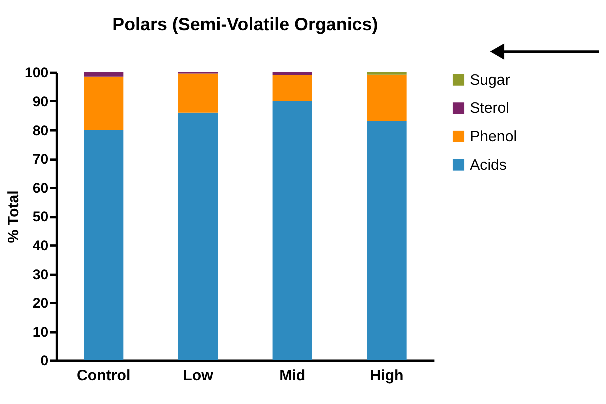 This screenshot has width=606, height=404. What do you see at coordinates (494, 137) in the screenshot?
I see `legend-label: Phenol` at bounding box center [494, 137].